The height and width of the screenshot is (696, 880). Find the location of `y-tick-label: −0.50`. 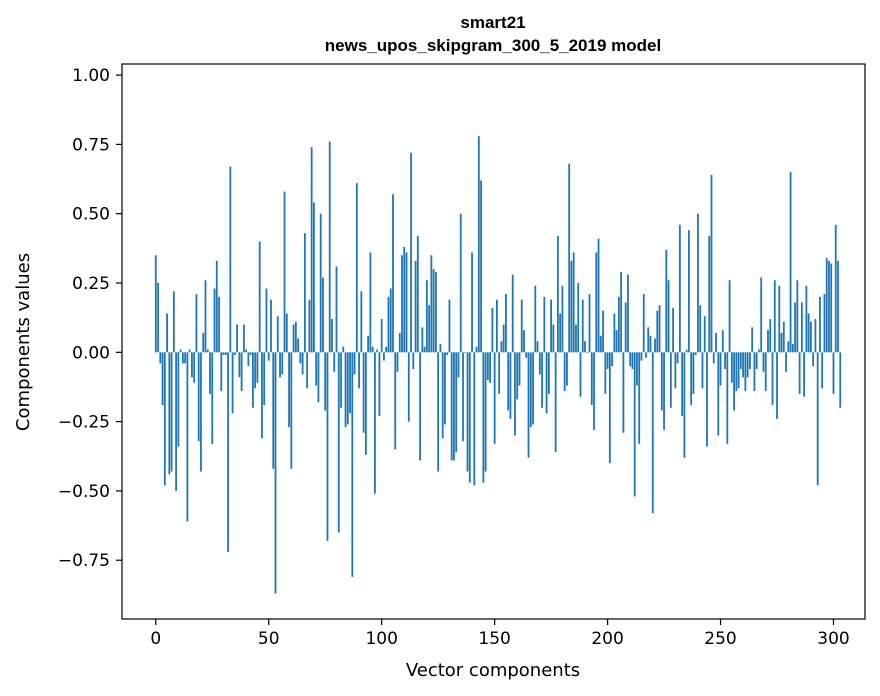

y-tick-label: −0.50 is located at coordinates (84, 492).